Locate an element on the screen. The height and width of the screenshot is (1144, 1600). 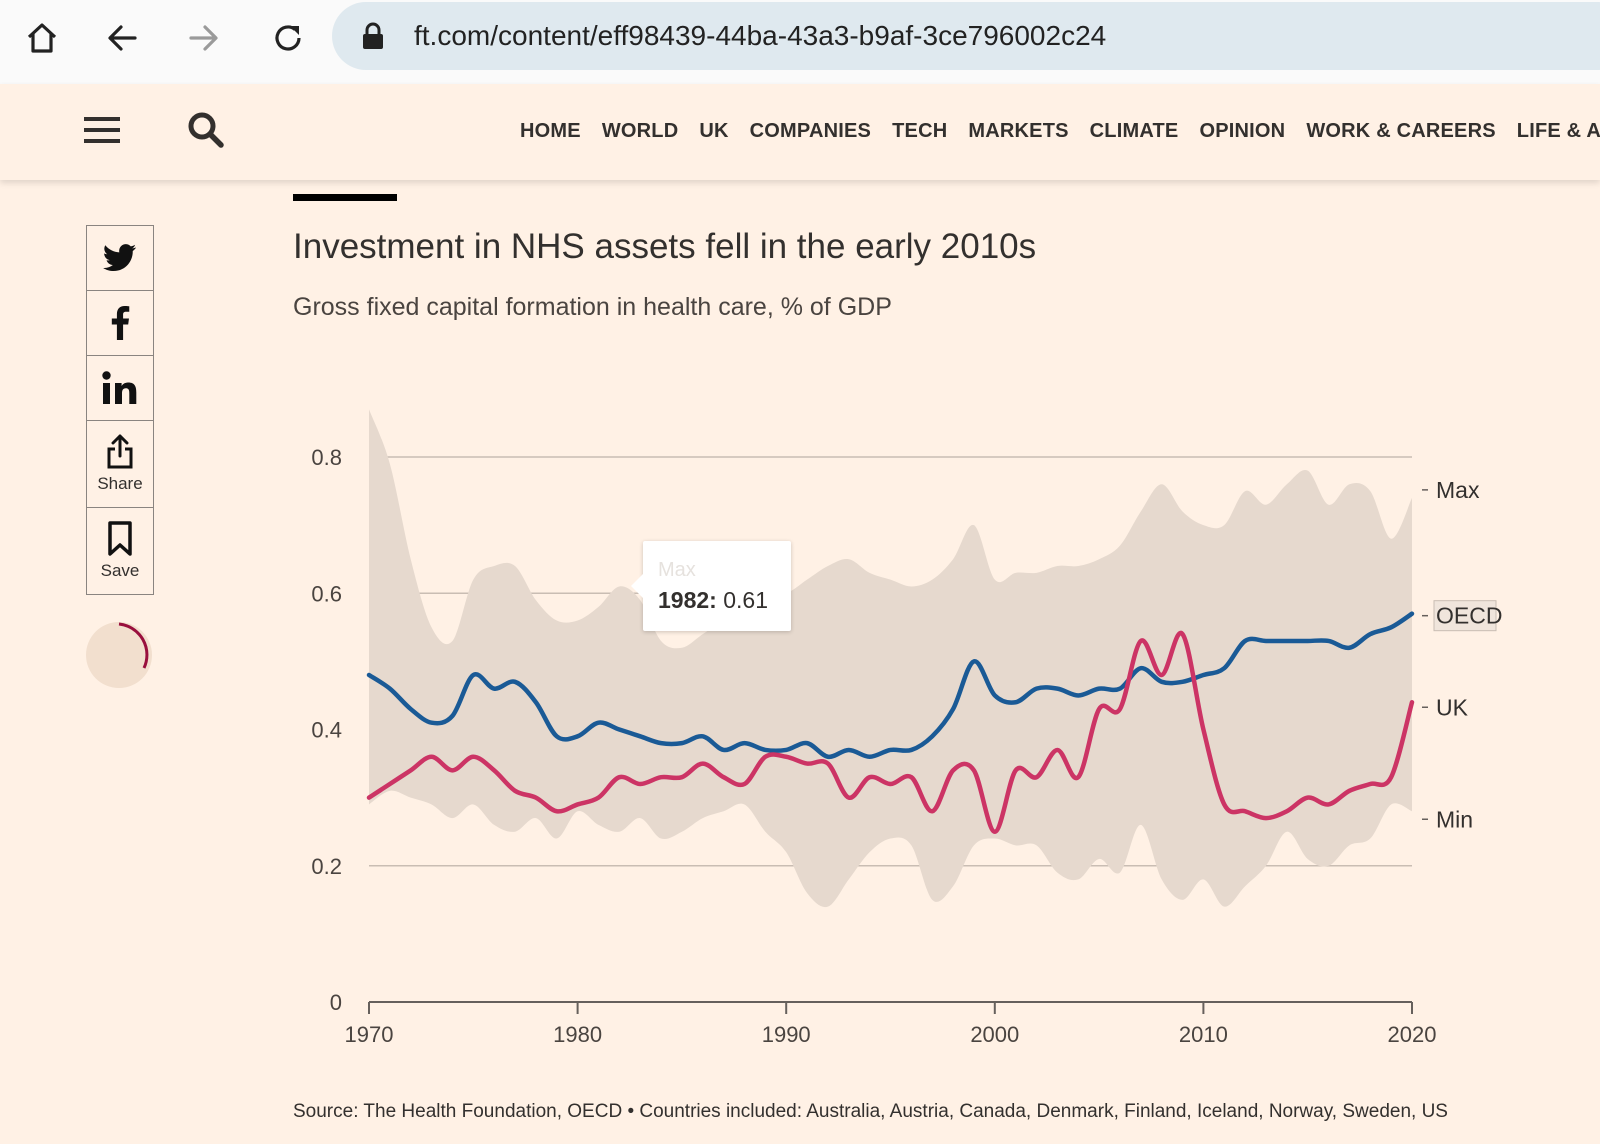
nav-link-opinion: OPINION is located at coordinates (1242, 131).